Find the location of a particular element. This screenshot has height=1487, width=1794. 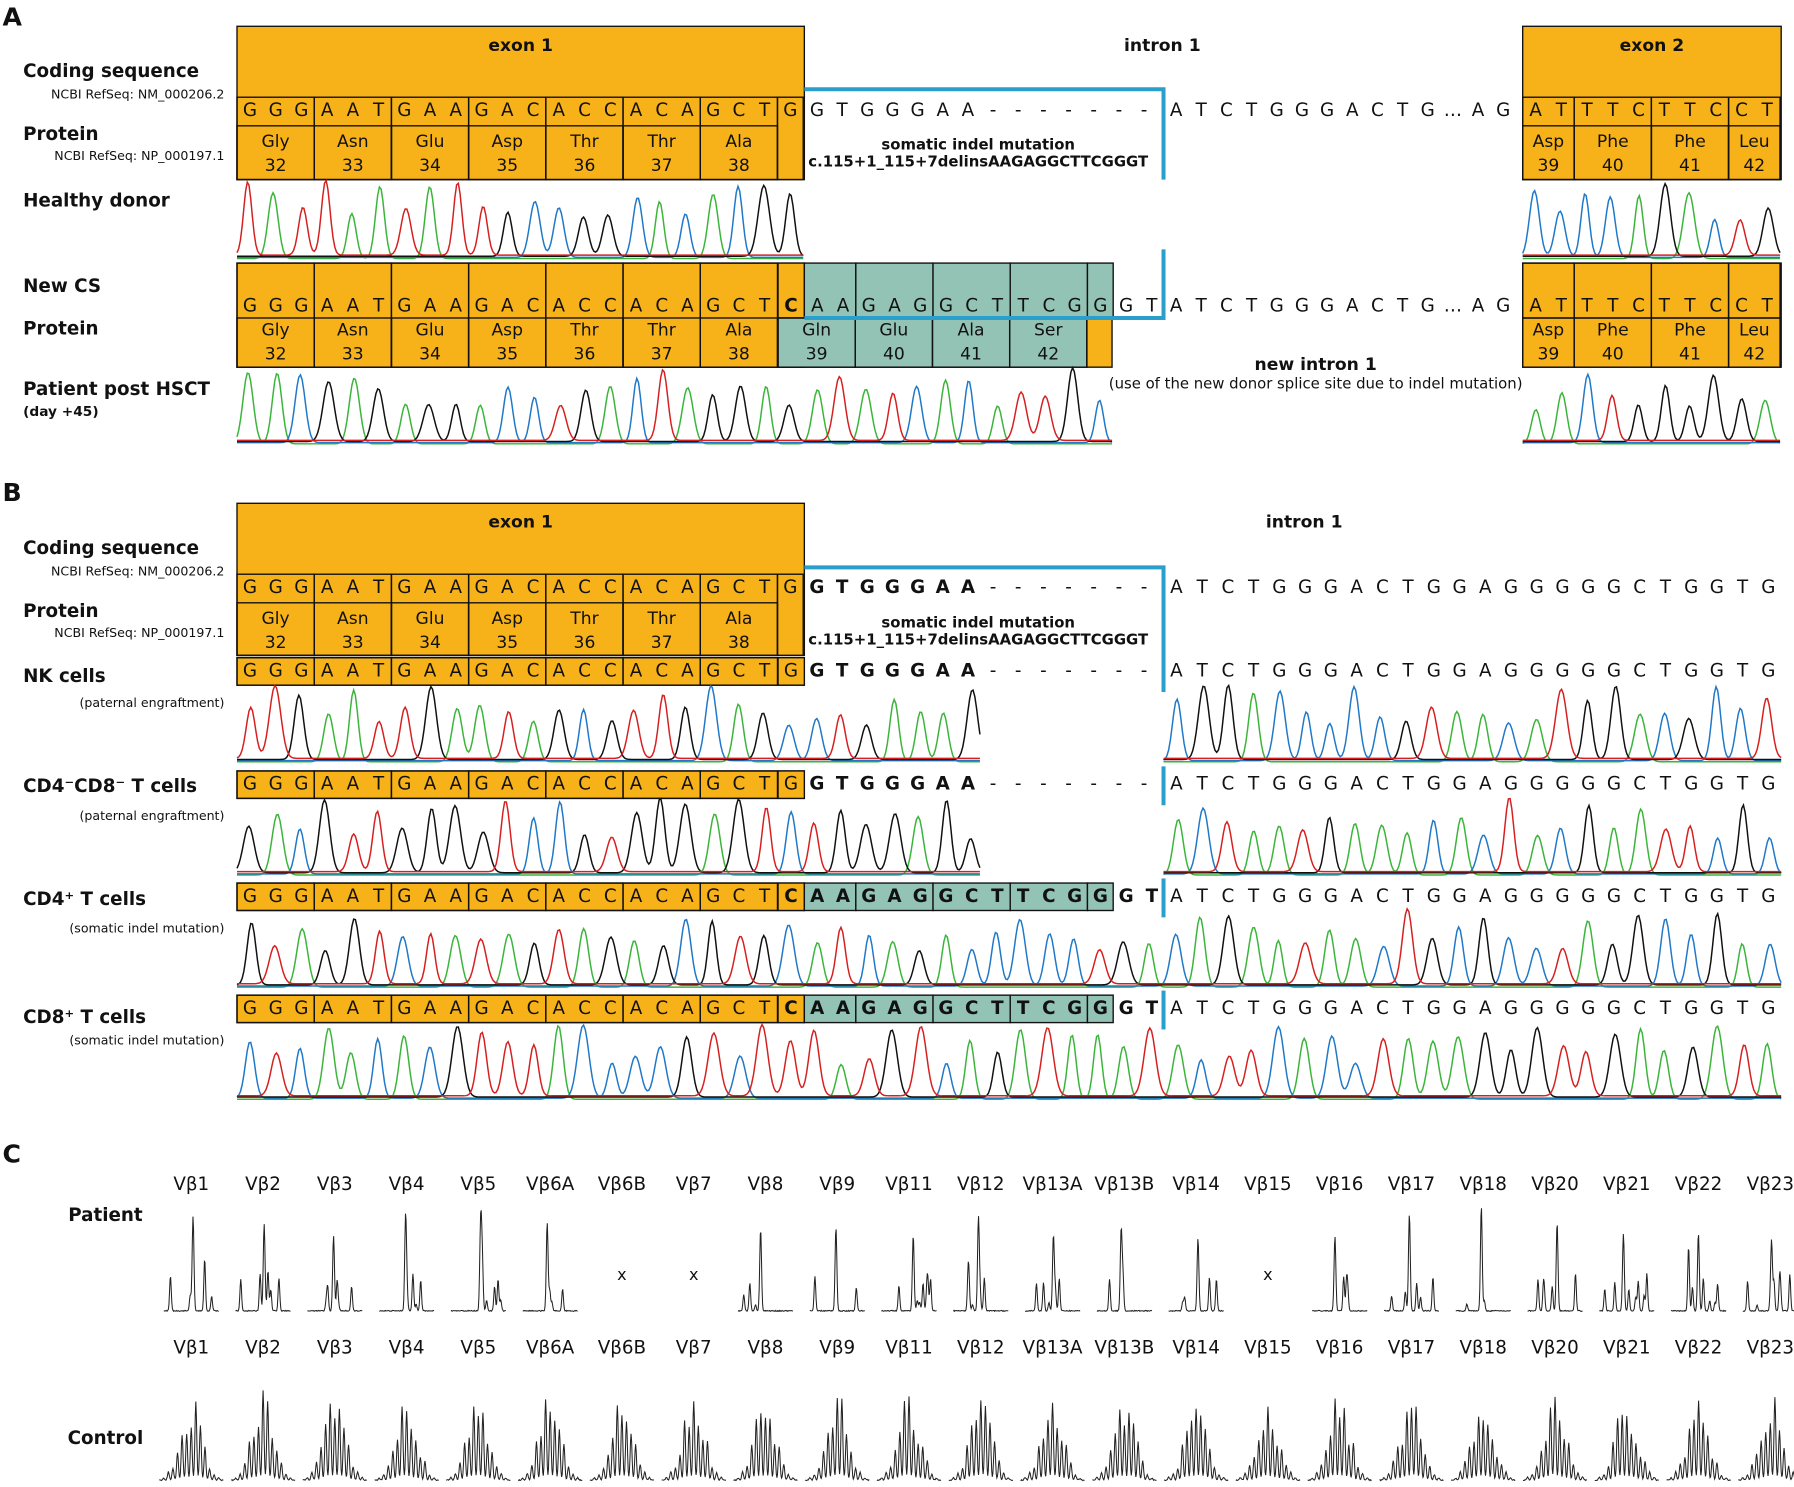

label: Protein is located at coordinates (60, 611).